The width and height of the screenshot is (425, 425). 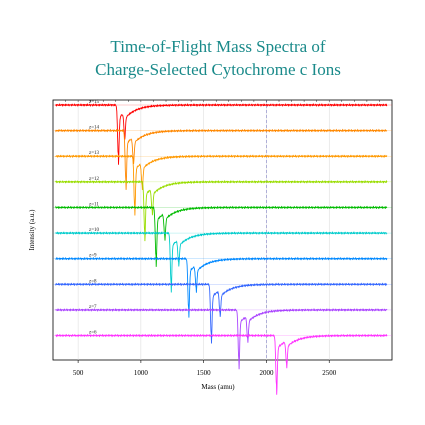 What do you see at coordinates (204, 373) in the screenshot?
I see `x-tick-label-1500: 1500` at bounding box center [204, 373].